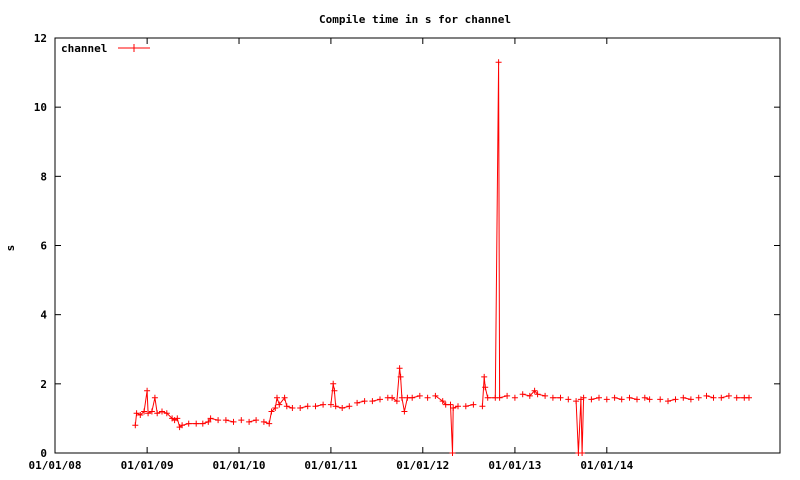 The width and height of the screenshot is (800, 480). Describe the element at coordinates (514, 465) in the screenshot. I see `x-tick-label: 01/01/13` at that location.